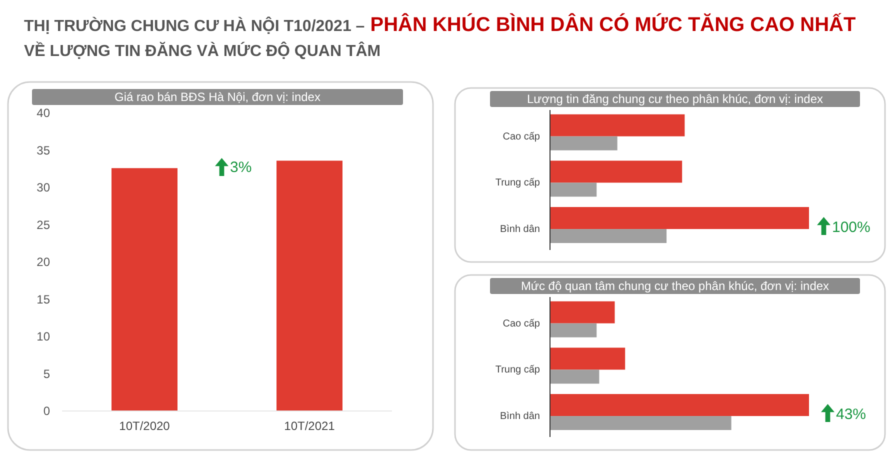 Image resolution: width=895 pixels, height=463 pixels. What do you see at coordinates (675, 99) in the screenshot?
I see `chart-title: Lượng tin đăng chung cư theo phân khúc, đơn vị: index` at bounding box center [675, 99].